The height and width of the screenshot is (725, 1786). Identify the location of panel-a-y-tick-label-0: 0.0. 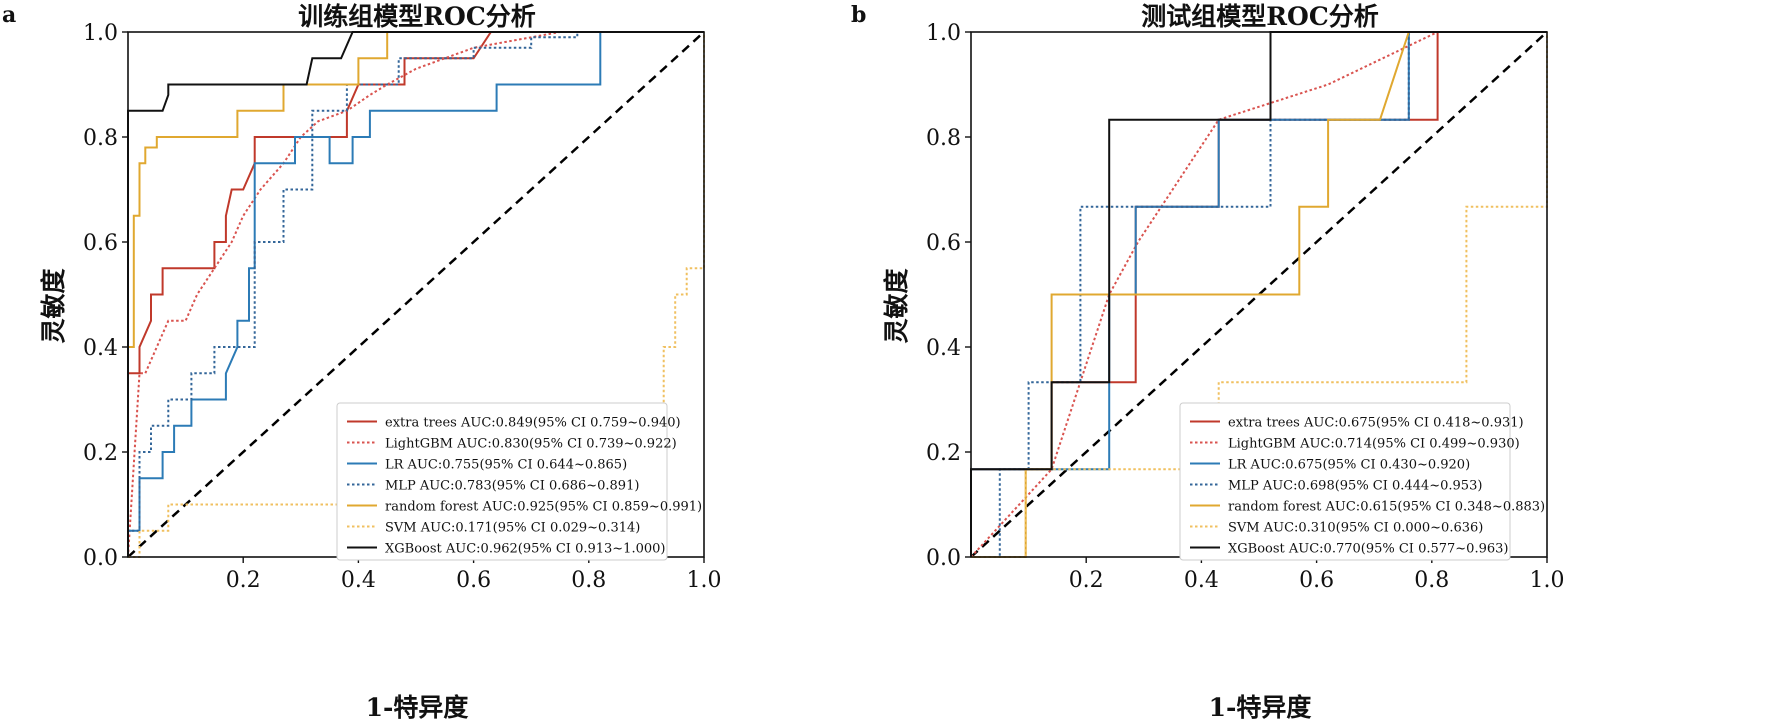
(100, 558).